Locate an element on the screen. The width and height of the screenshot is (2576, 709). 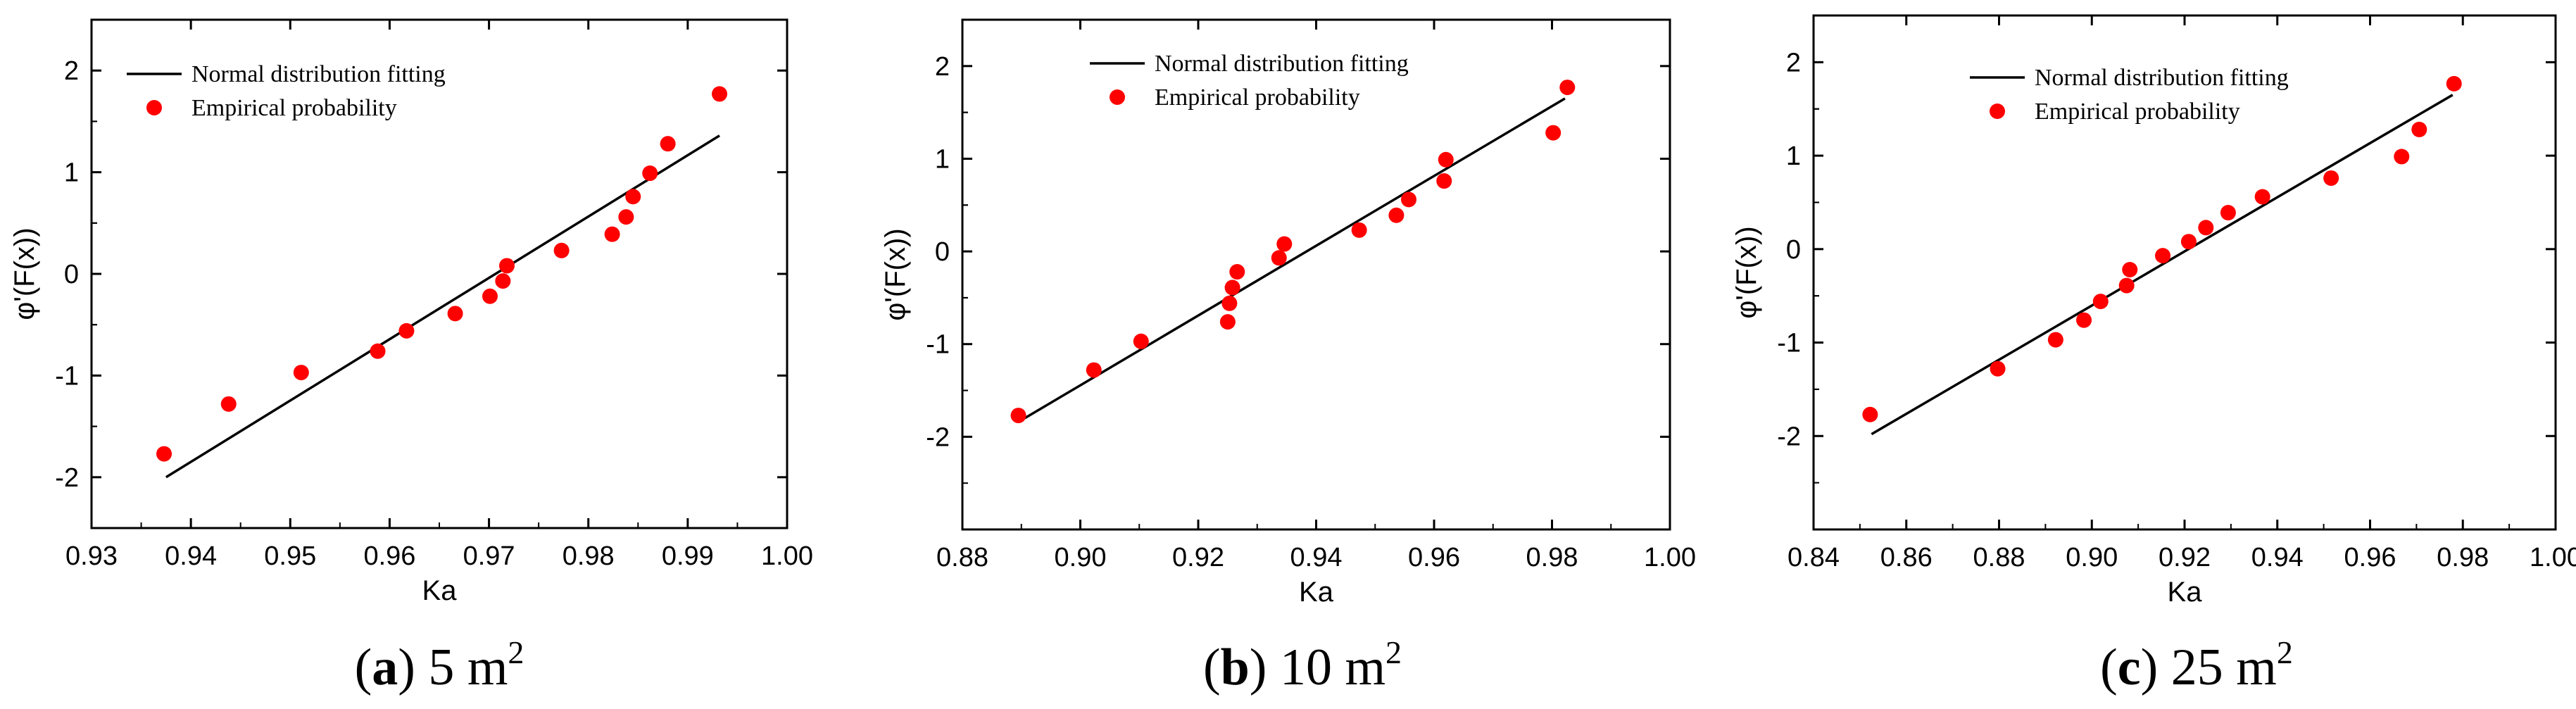
x-tick-label: 0.92 is located at coordinates (2185, 557).